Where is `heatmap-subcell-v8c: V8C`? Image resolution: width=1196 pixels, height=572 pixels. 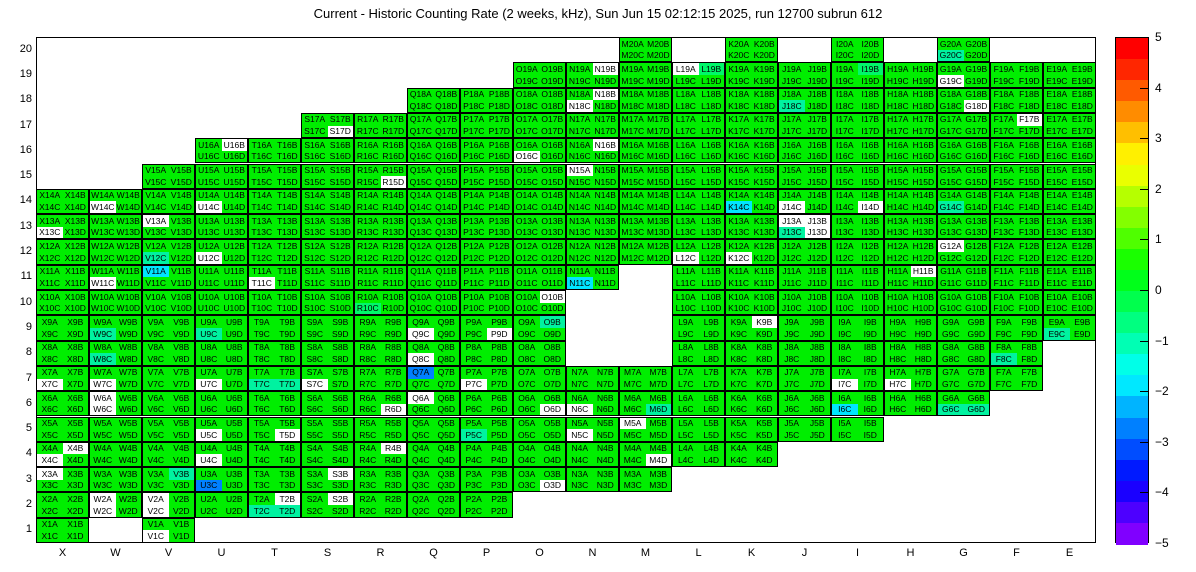
heatmap-subcell-v8c: V8C is located at coordinates (156, 359).